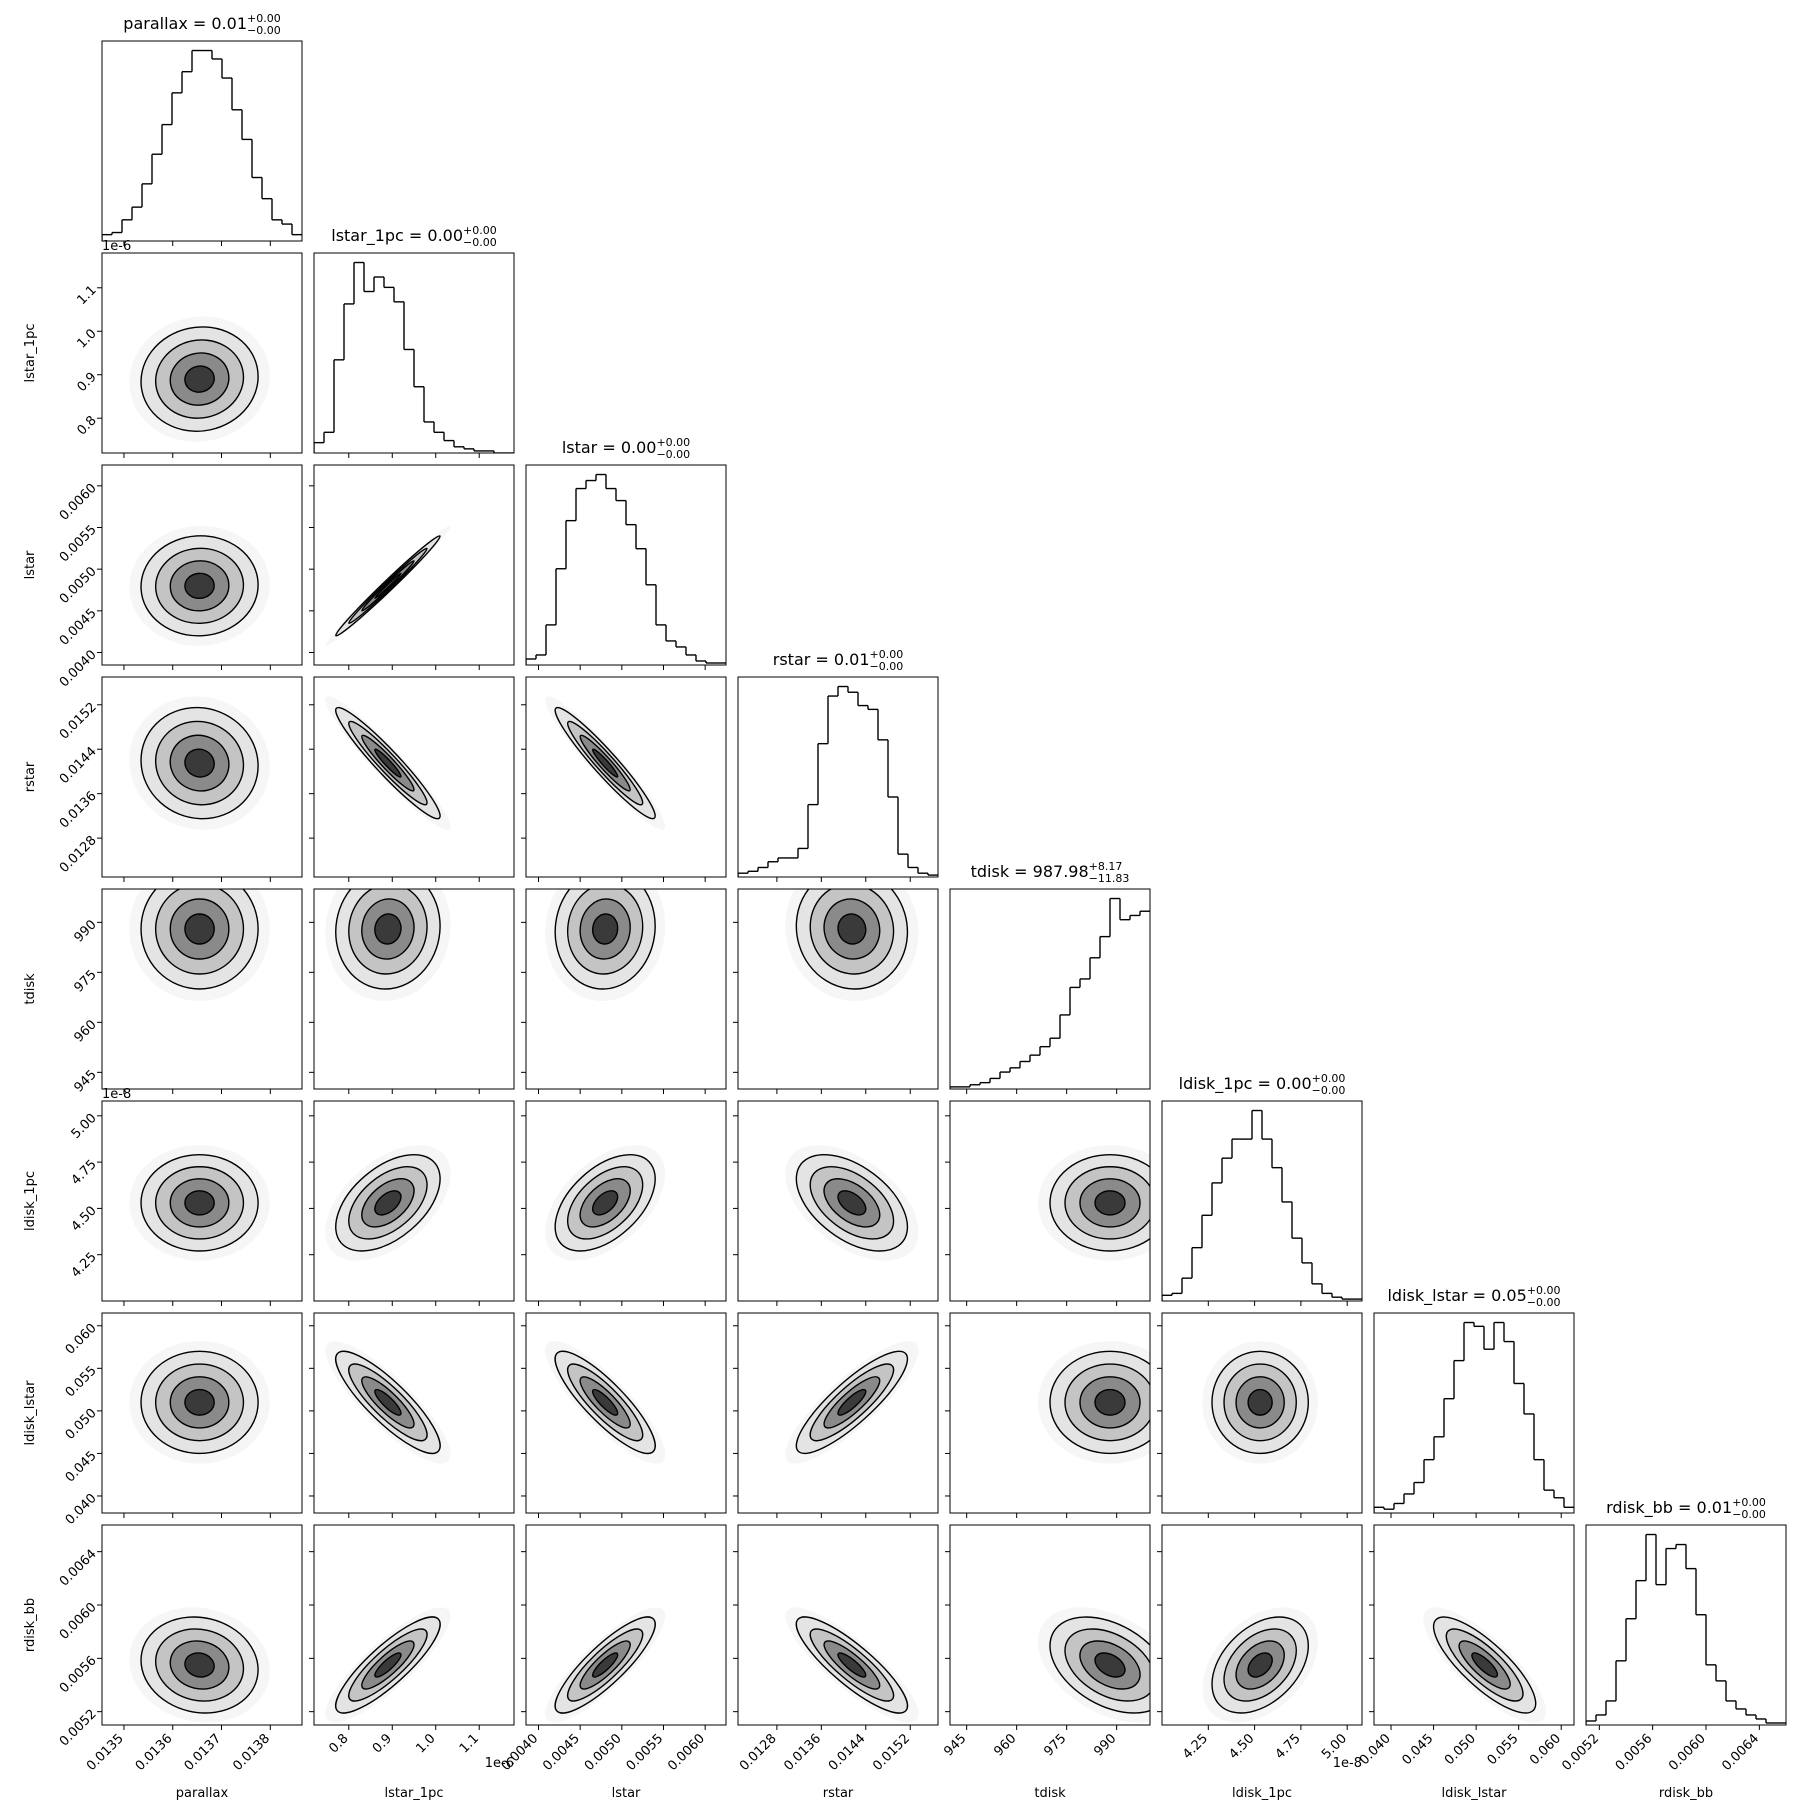 This screenshot has width=1809, height=1813. Describe the element at coordinates (1673, 1649) in the screenshot. I see `panel: 0.0052 0.0056 0.0060 0.0064` at that location.